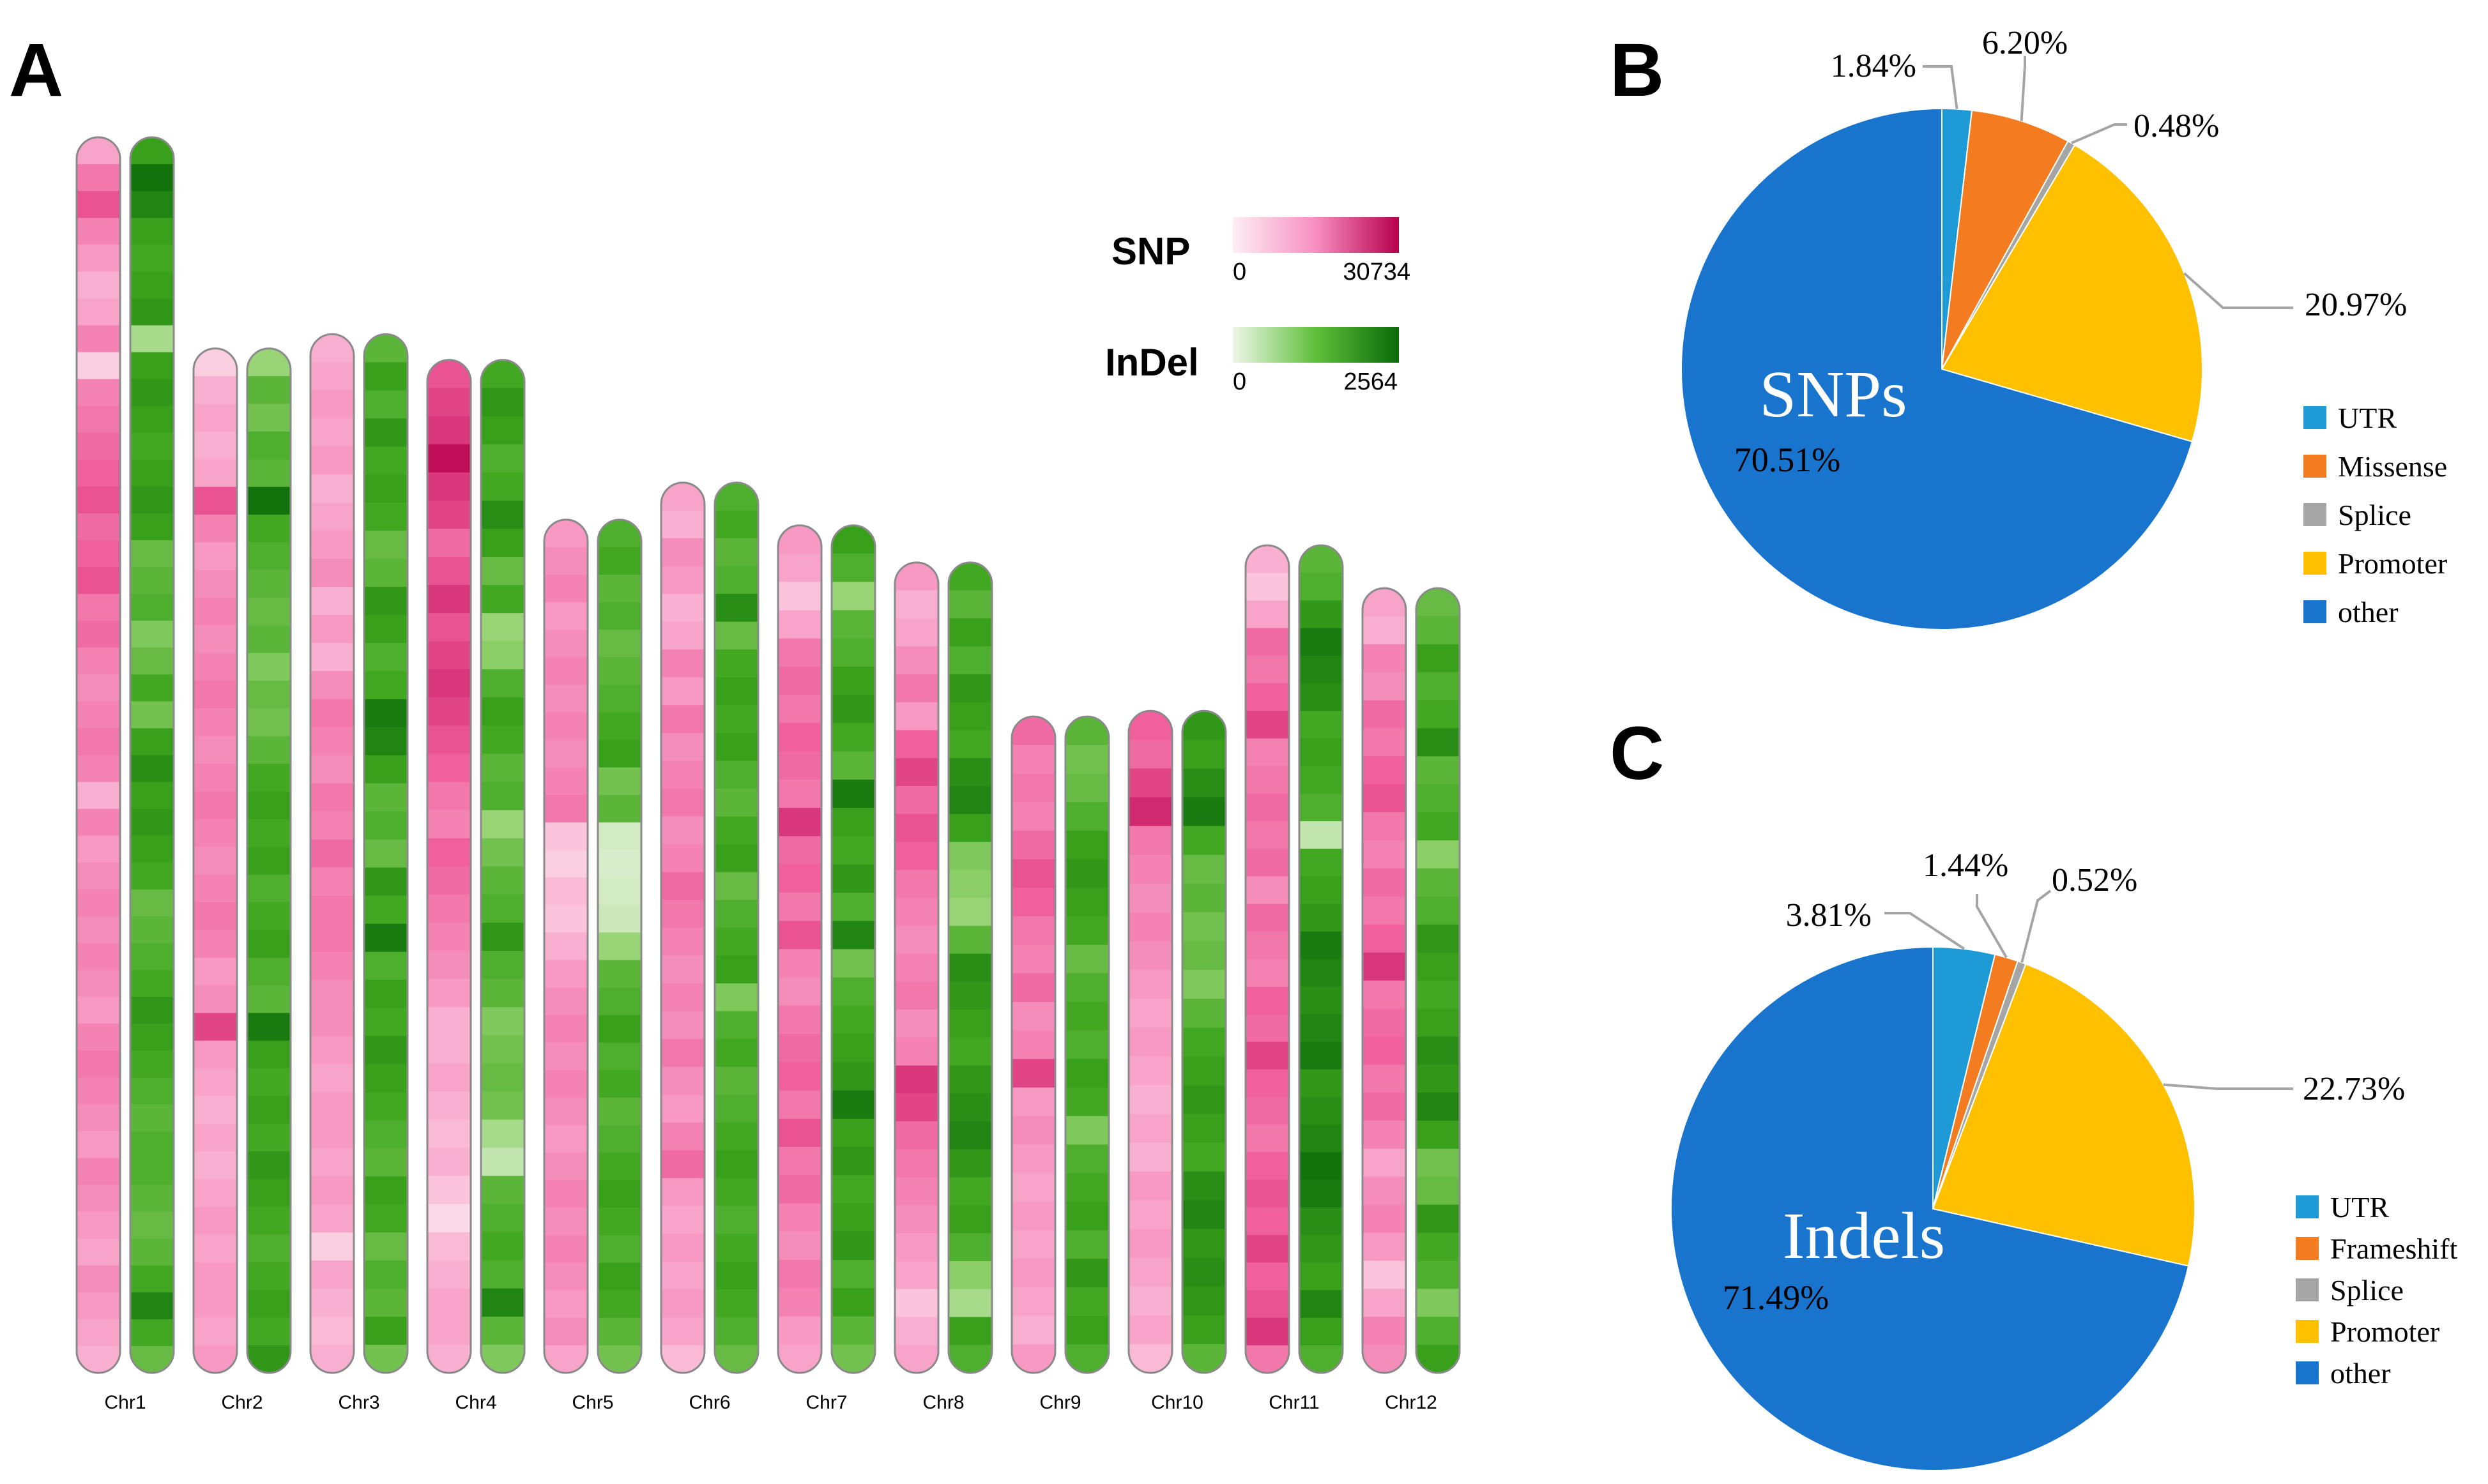 The height and width of the screenshot is (1484, 2488). What do you see at coordinates (592, 1402) in the screenshot?
I see `chromosome-label: Chr5` at bounding box center [592, 1402].